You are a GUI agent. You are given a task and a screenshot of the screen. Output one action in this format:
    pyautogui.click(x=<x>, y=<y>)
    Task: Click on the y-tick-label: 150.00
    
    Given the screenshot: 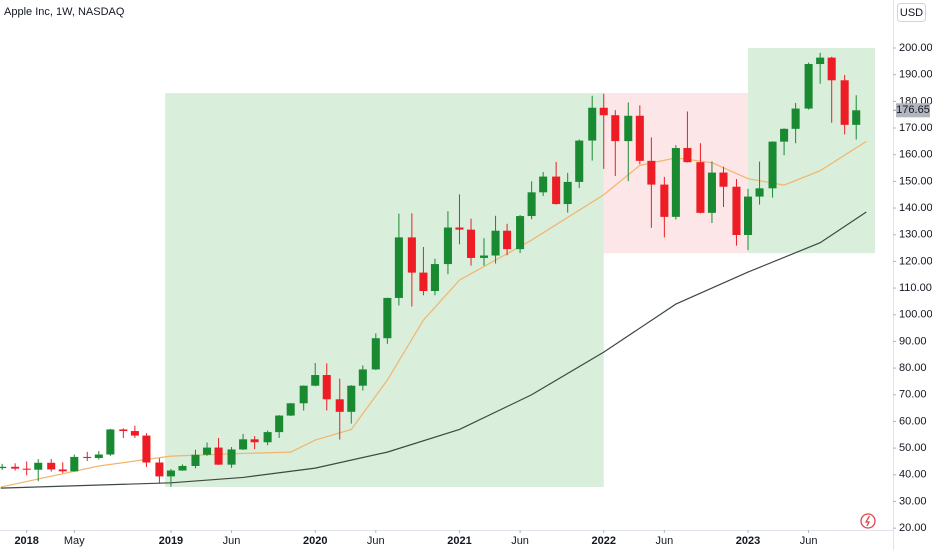 What is the action you would take?
    pyautogui.click(x=915, y=181)
    